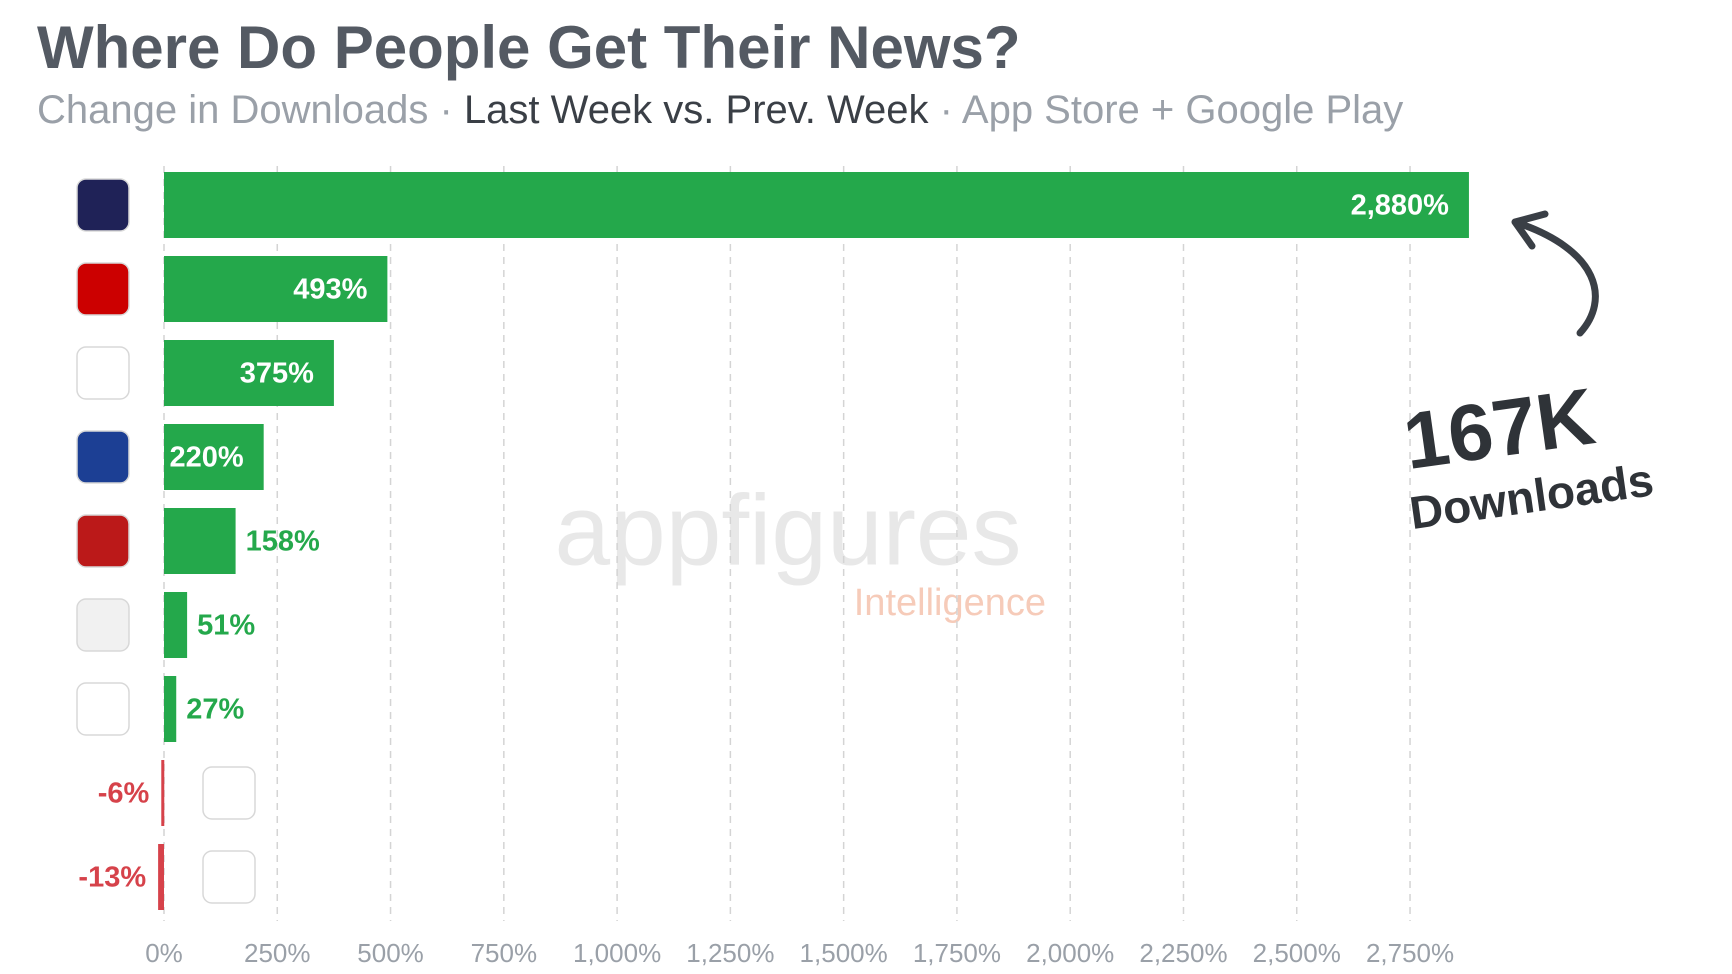 This screenshot has height=974, width=1732. What do you see at coordinates (950, 603) in the screenshot?
I see `watermark-product: Intelligence` at bounding box center [950, 603].